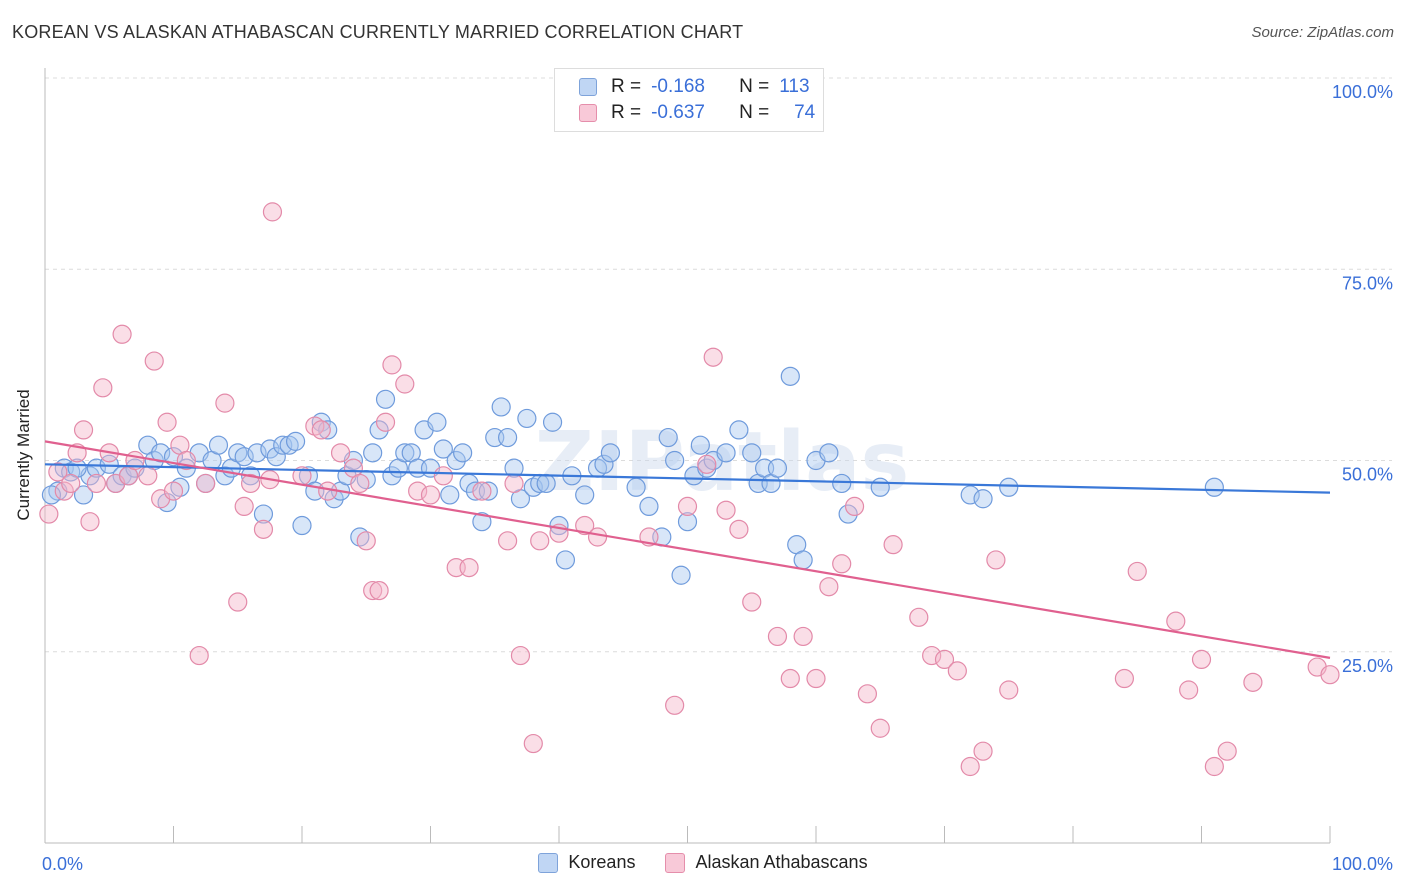  What do you see at coordinates (1367, 283) in the screenshot?
I see `y-tick-label: 75.0%` at bounding box center [1367, 283].